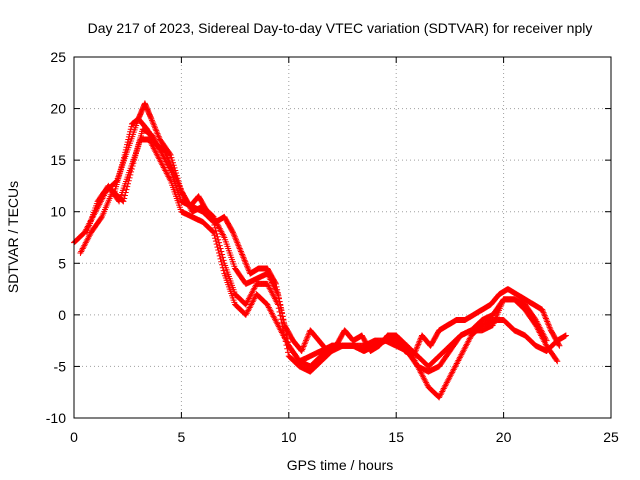  I want to click on y-tick-label: 0, so click(62, 315).